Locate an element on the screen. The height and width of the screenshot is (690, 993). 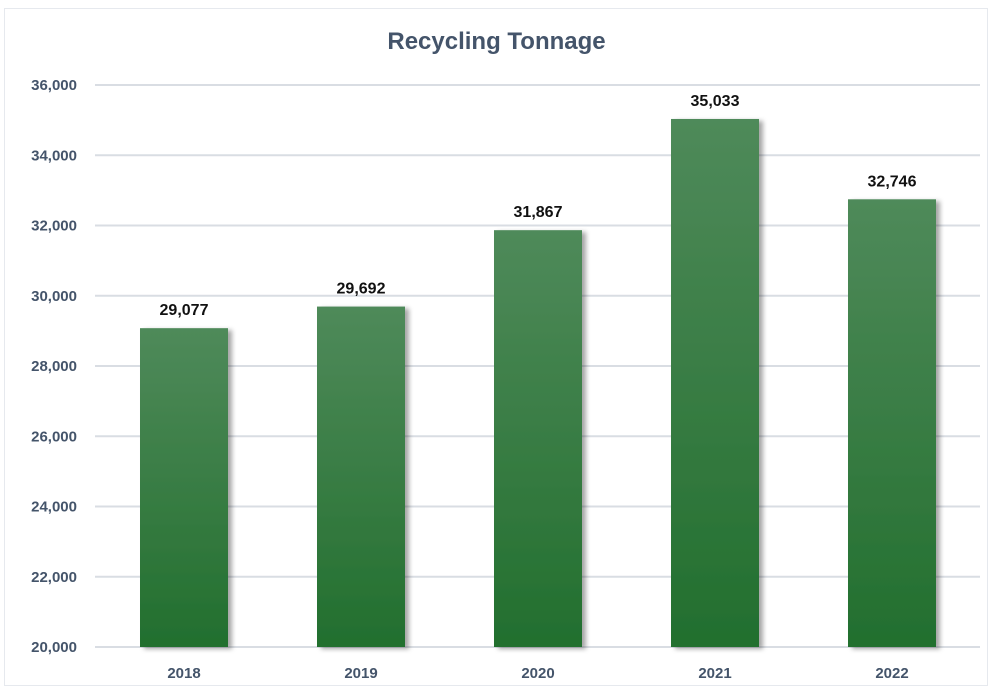
data-label: 32,746 is located at coordinates (892, 181).